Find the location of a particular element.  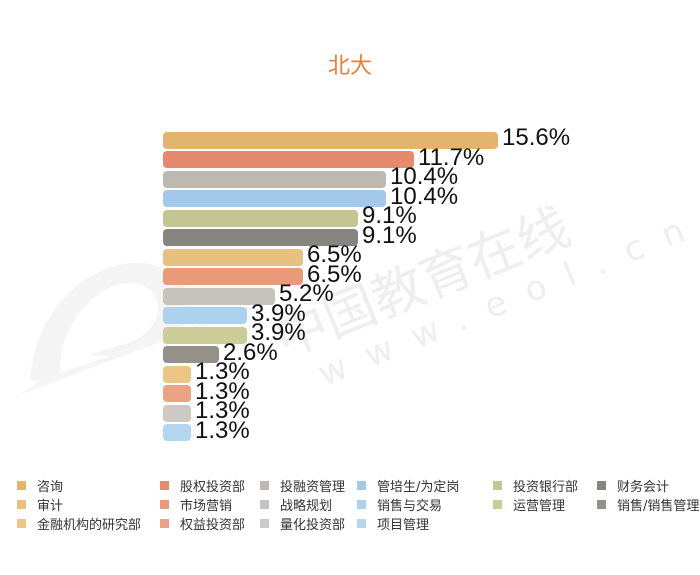

legend-item: 管培生/为定岗 is located at coordinates (408, 485).